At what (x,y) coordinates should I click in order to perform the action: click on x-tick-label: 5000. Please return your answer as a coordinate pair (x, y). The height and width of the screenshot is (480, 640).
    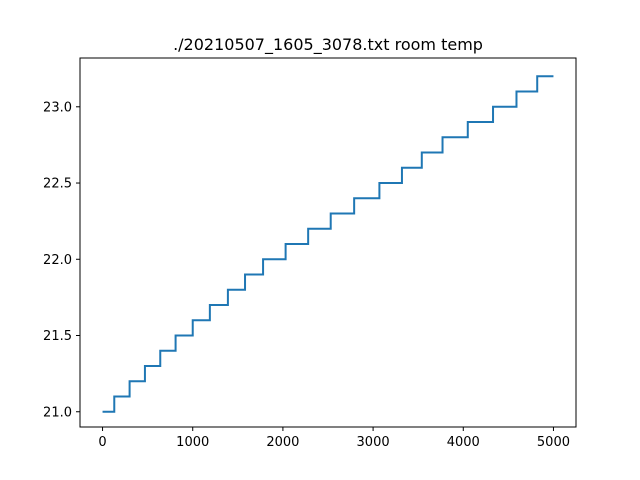
    Looking at the image, I should click on (553, 442).